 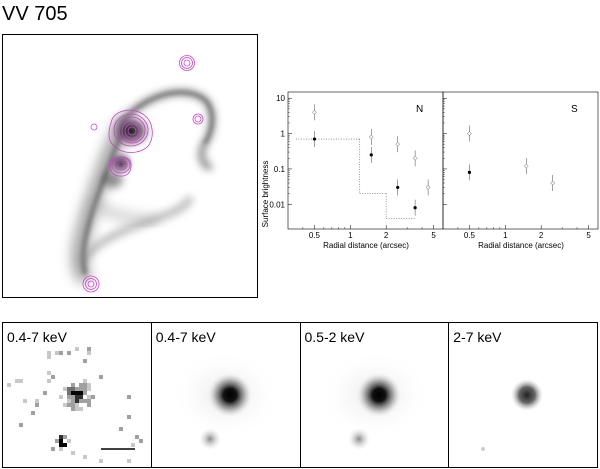 What do you see at coordinates (419, 109) in the screenshot?
I see `panel-n-letter: N` at bounding box center [419, 109].